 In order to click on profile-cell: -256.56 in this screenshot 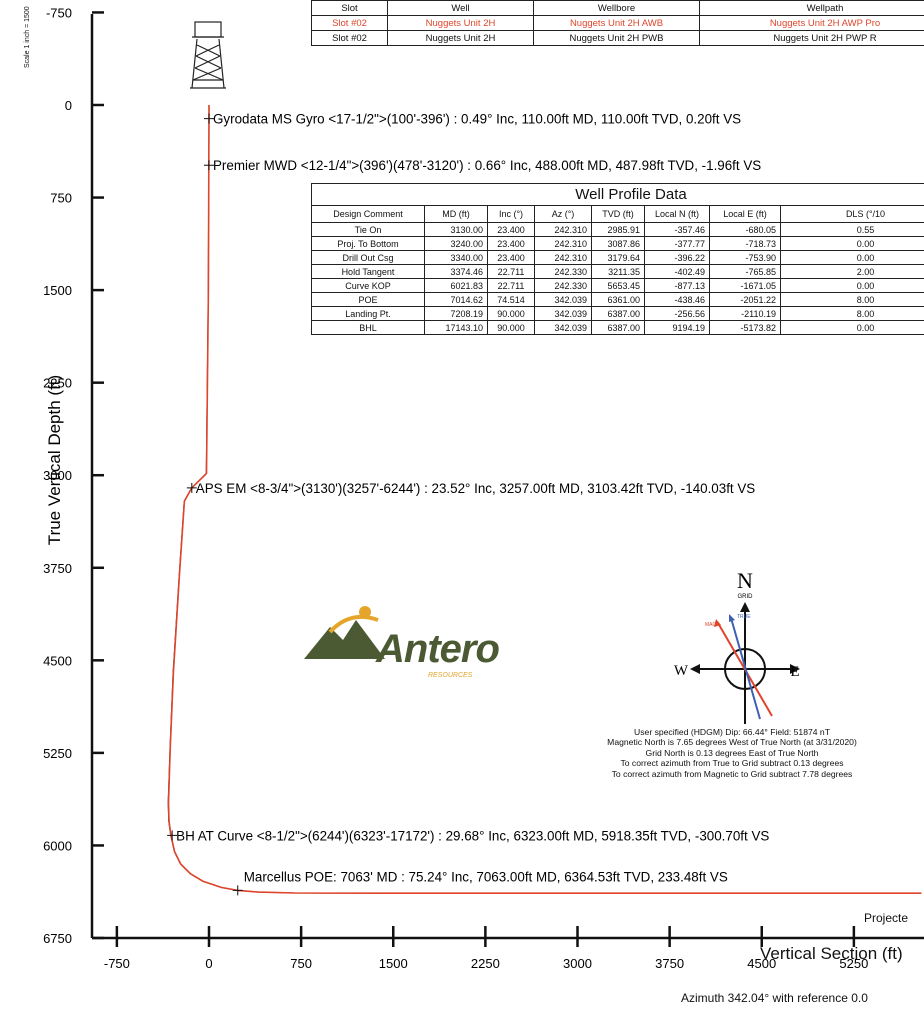, I will do `click(677, 313)`.